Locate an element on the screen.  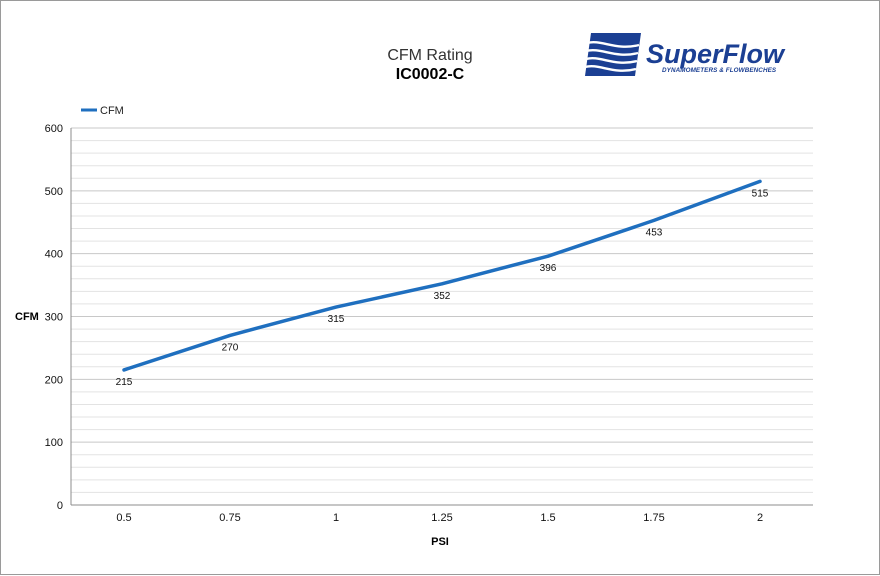
logo-wordmark: SuperFlow is located at coordinates (716, 54).